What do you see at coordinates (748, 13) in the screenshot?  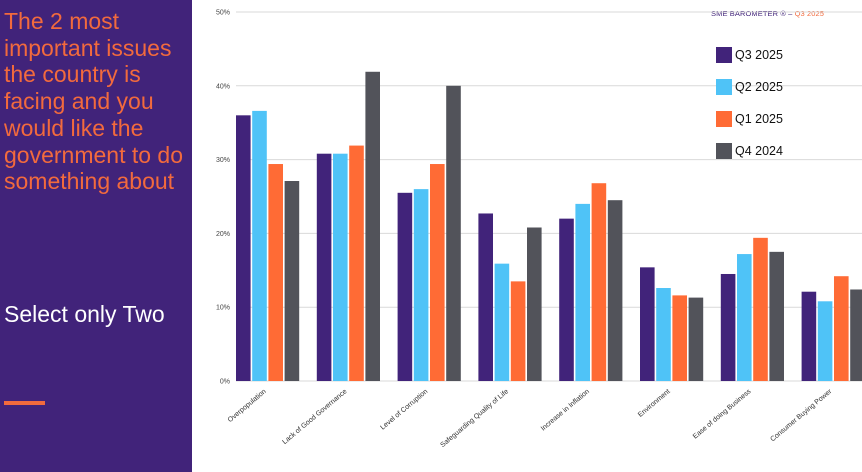 I see `brand-name: SME BAROMETER ®` at bounding box center [748, 13].